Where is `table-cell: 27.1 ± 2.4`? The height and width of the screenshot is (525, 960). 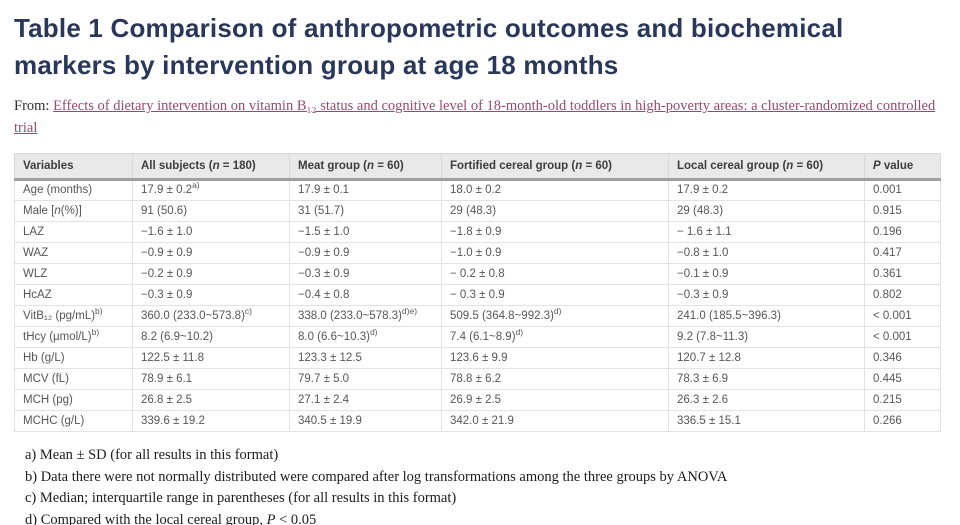 table-cell: 27.1 ± 2.4 is located at coordinates (365, 400).